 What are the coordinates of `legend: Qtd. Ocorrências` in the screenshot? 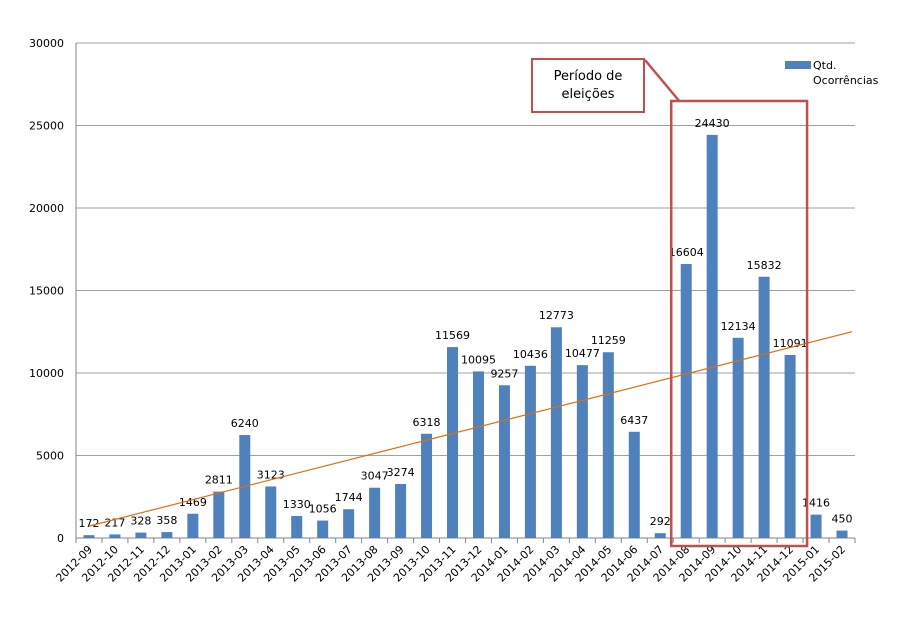 It's located at (839, 73).